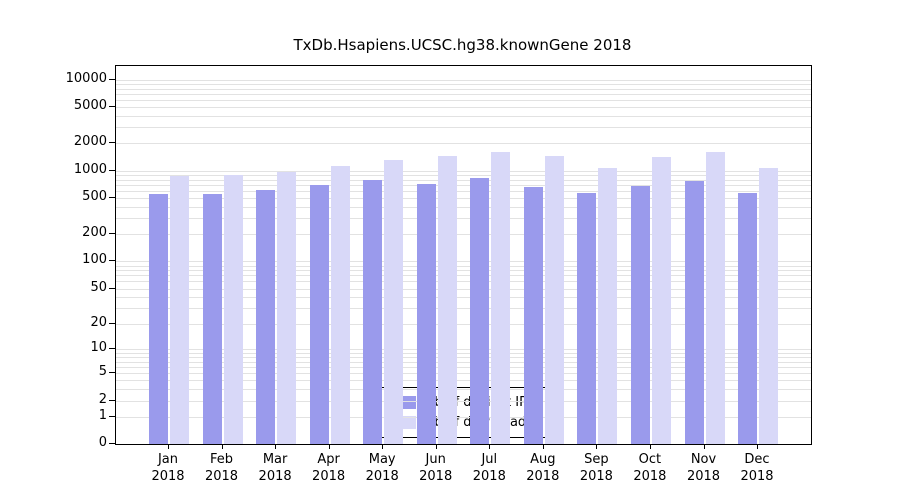 This screenshot has height=500, width=900. What do you see at coordinates (650, 459) in the screenshot?
I see `x-label-month: Oct` at bounding box center [650, 459].